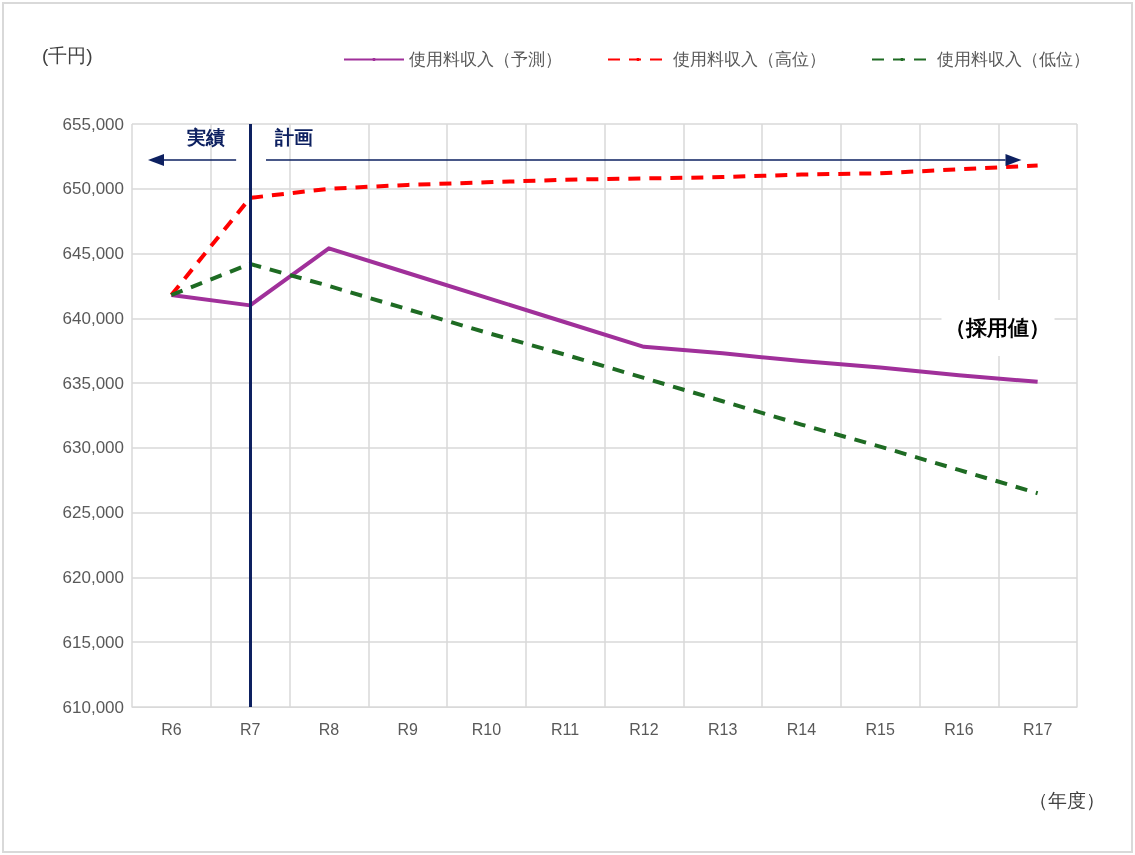 Image resolution: width=1135 pixels, height=855 pixels. I want to click on y-tick-label: 645,000, so click(93, 254).